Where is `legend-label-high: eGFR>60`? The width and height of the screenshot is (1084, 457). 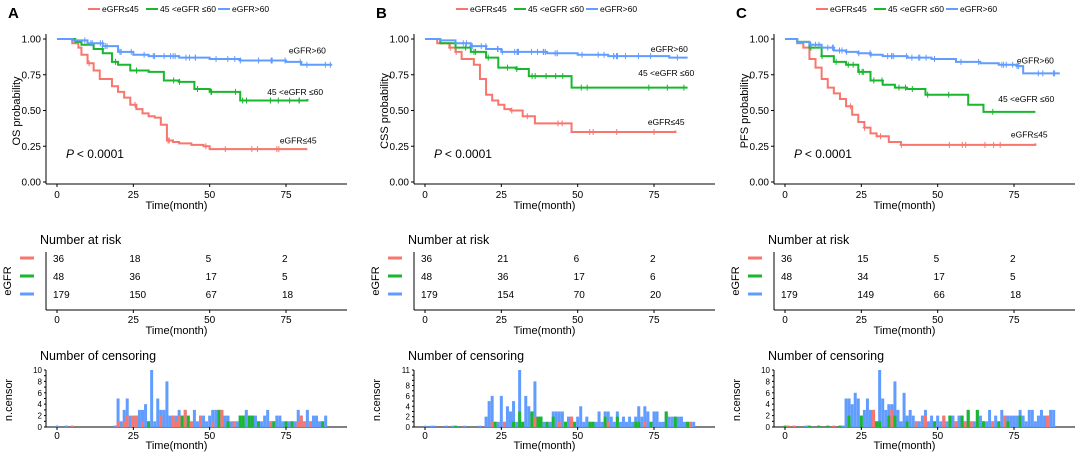 legend-label-high: eGFR>60 is located at coordinates (618, 9).